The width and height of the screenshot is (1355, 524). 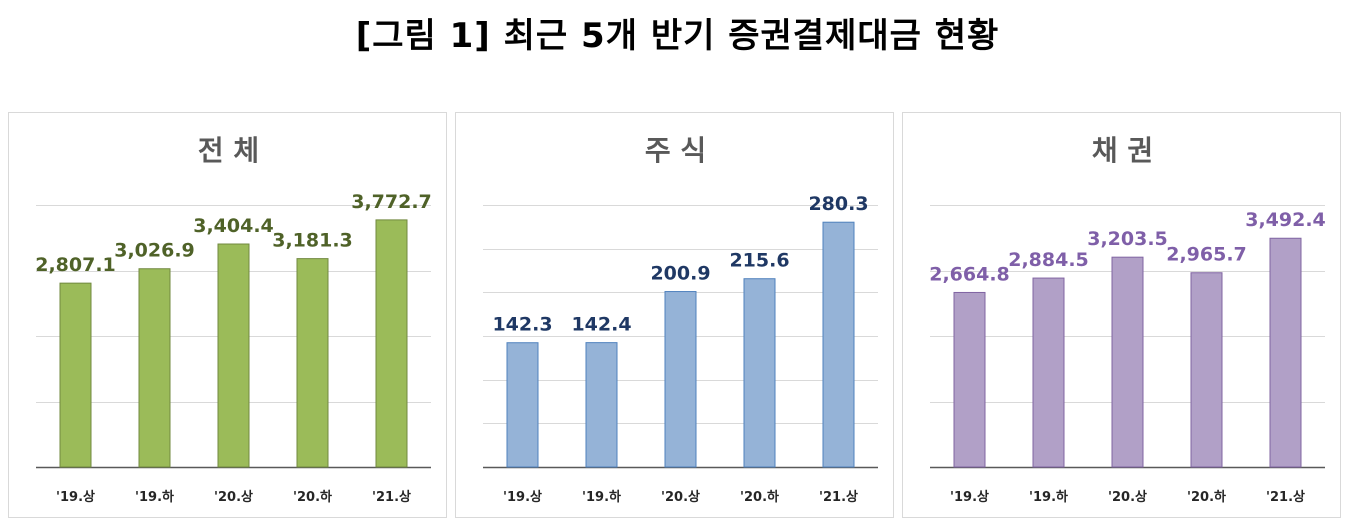 What do you see at coordinates (233, 226) in the screenshot?
I see `data-label: 3,404.4` at bounding box center [233, 226].